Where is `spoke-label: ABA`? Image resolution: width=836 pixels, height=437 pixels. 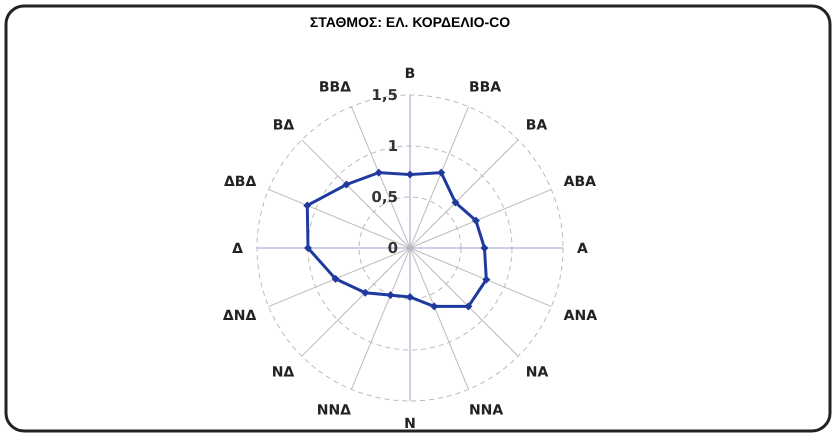 spoke-label: ABA is located at coordinates (580, 182).